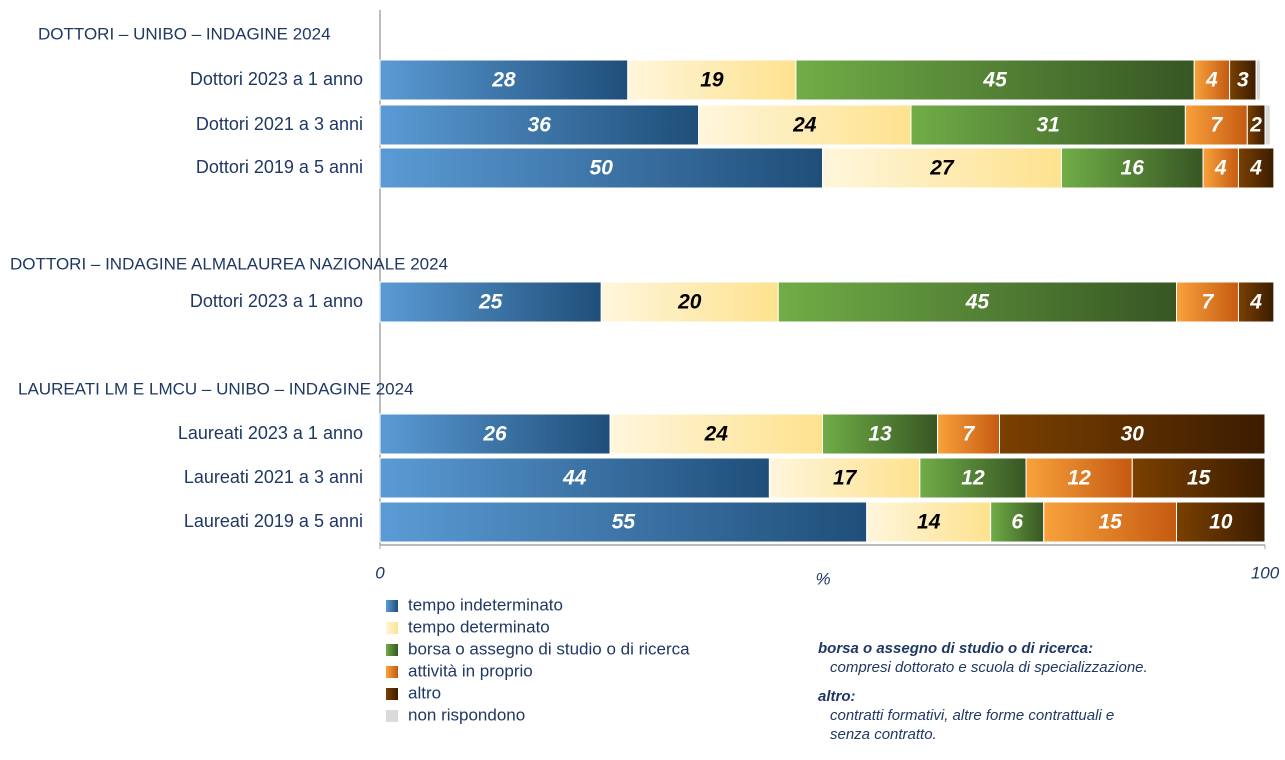 The width and height of the screenshot is (1285, 760). Describe the element at coordinates (822, 578) in the screenshot. I see `x-axis-label: %` at that location.